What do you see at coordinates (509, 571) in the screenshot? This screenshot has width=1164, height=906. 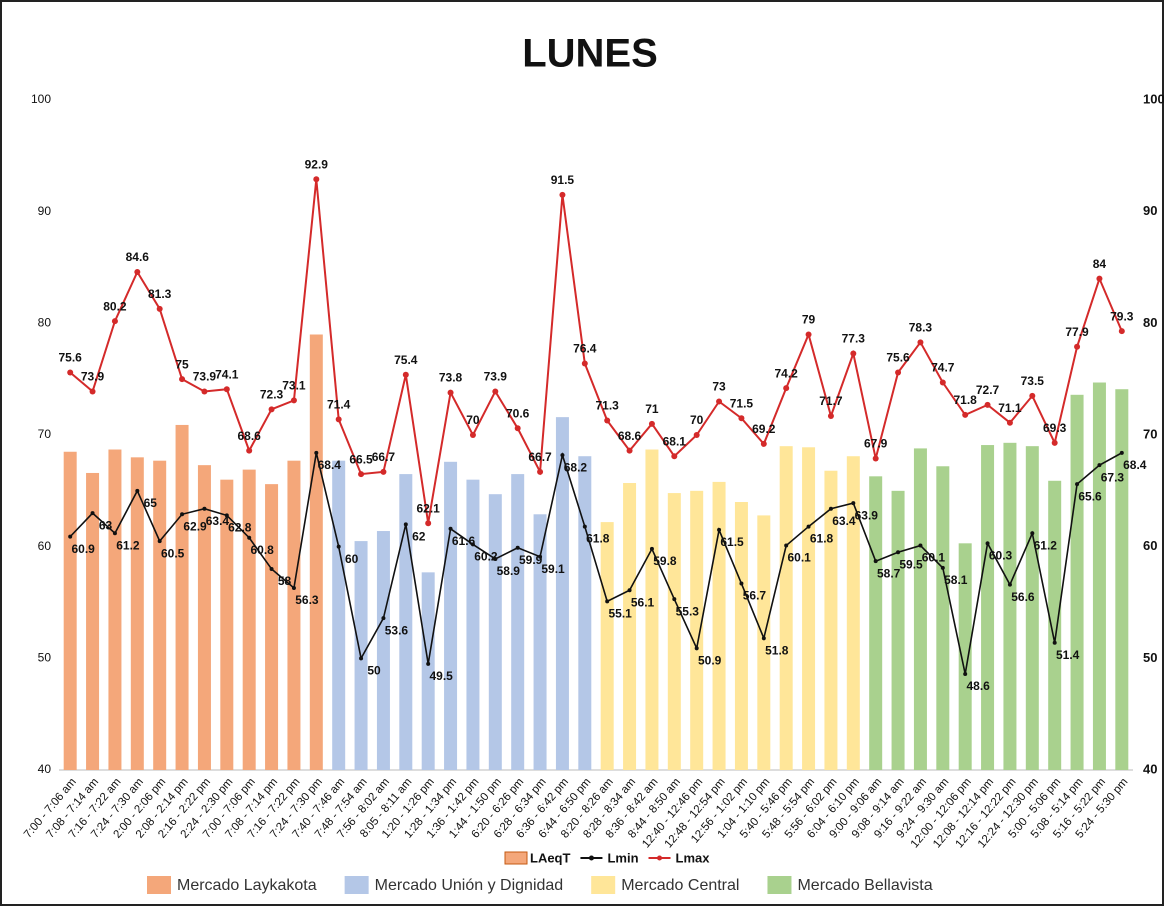 I see `data-label: 58.9` at bounding box center [509, 571].